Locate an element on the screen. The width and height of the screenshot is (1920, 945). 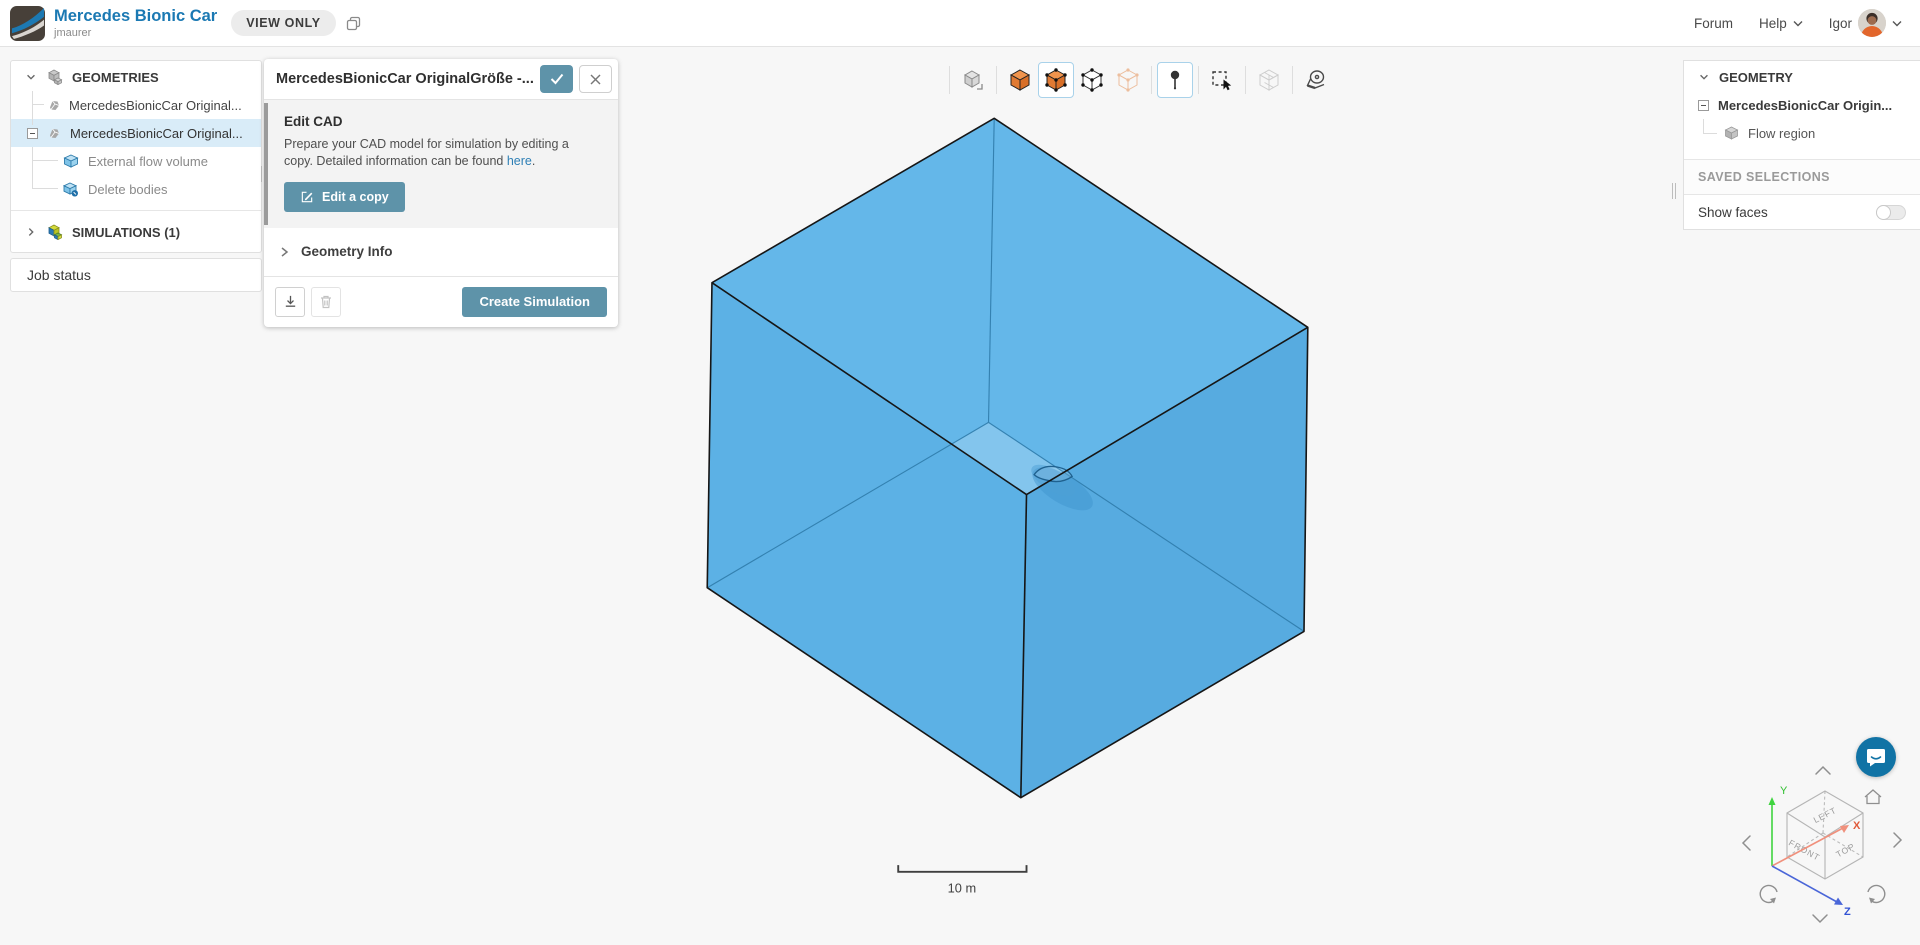
avatar is located at coordinates (1872, 23).